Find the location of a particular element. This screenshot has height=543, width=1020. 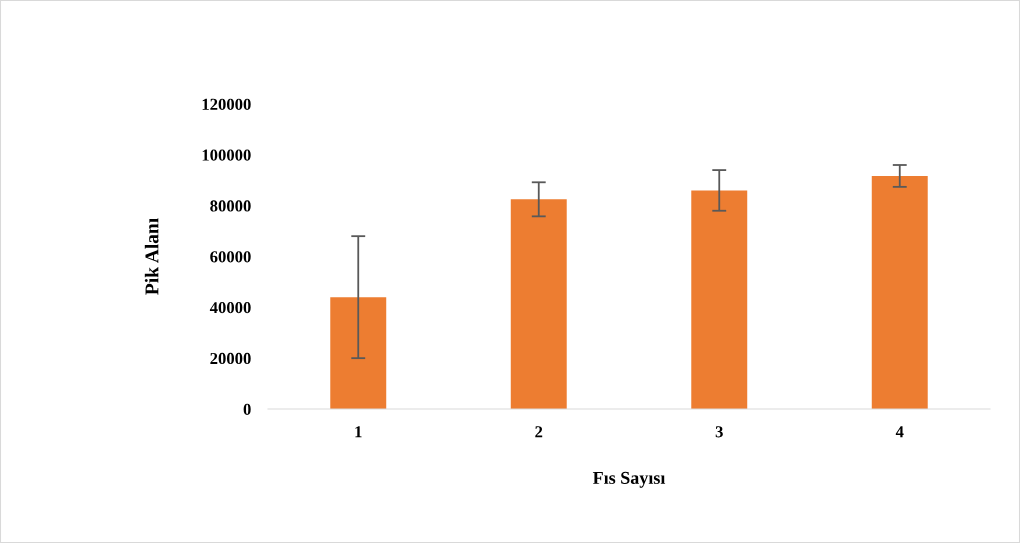

y-tick-label: 100000 is located at coordinates (226, 155).